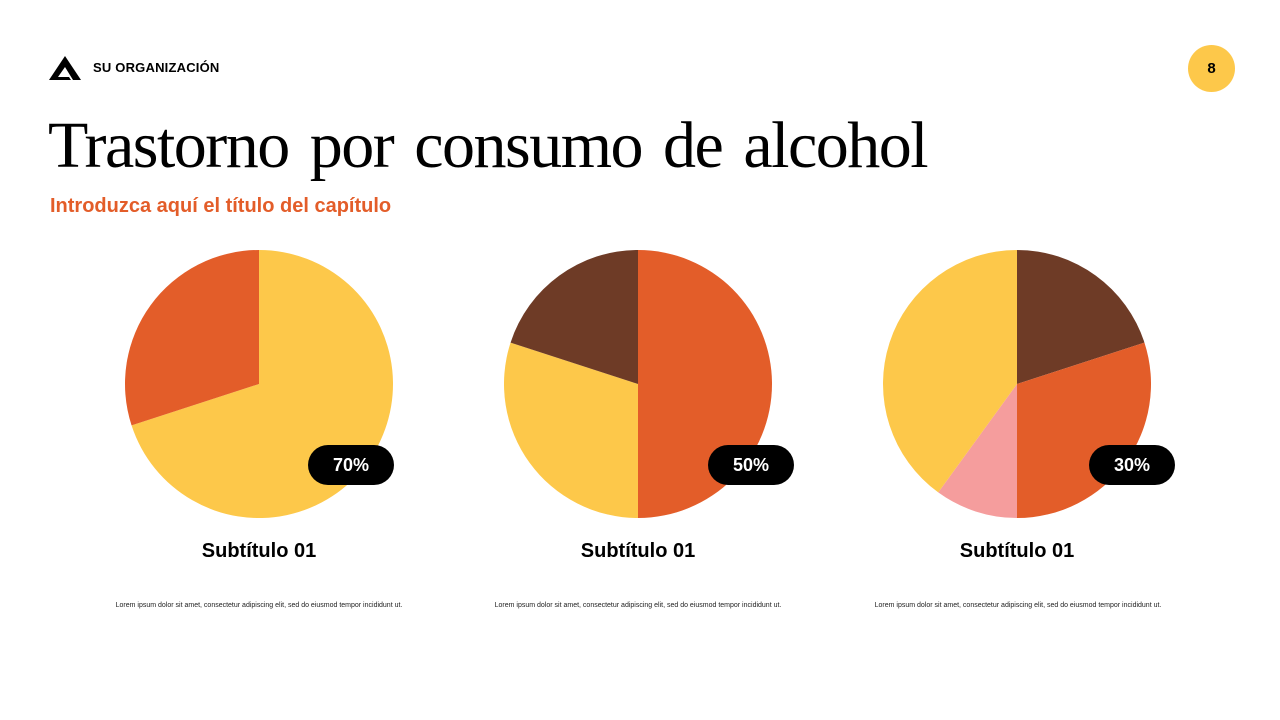  What do you see at coordinates (351, 465) in the screenshot?
I see `pie-1-badge: 70%` at bounding box center [351, 465].